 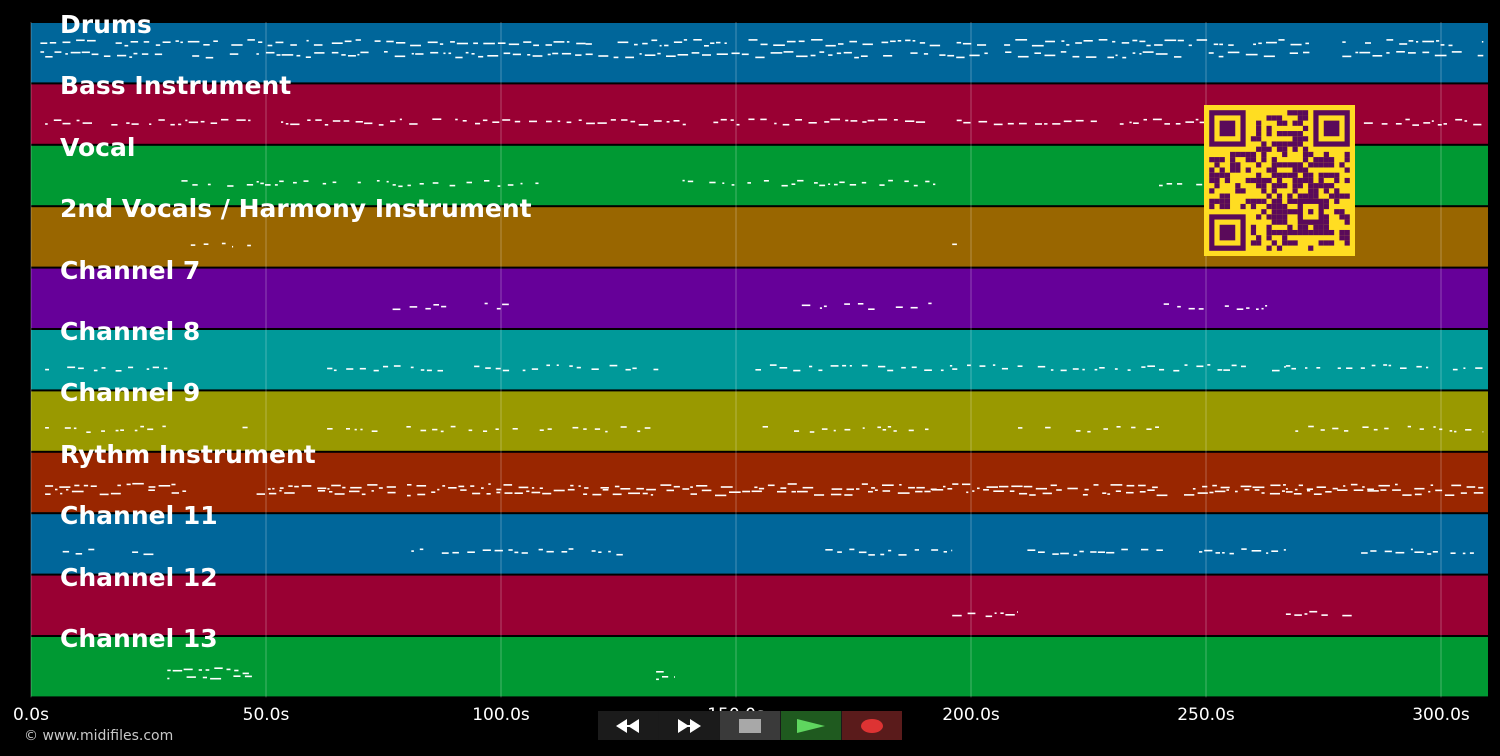 What do you see at coordinates (139, 516) in the screenshot?
I see `track-label-9: Channel 11` at bounding box center [139, 516].